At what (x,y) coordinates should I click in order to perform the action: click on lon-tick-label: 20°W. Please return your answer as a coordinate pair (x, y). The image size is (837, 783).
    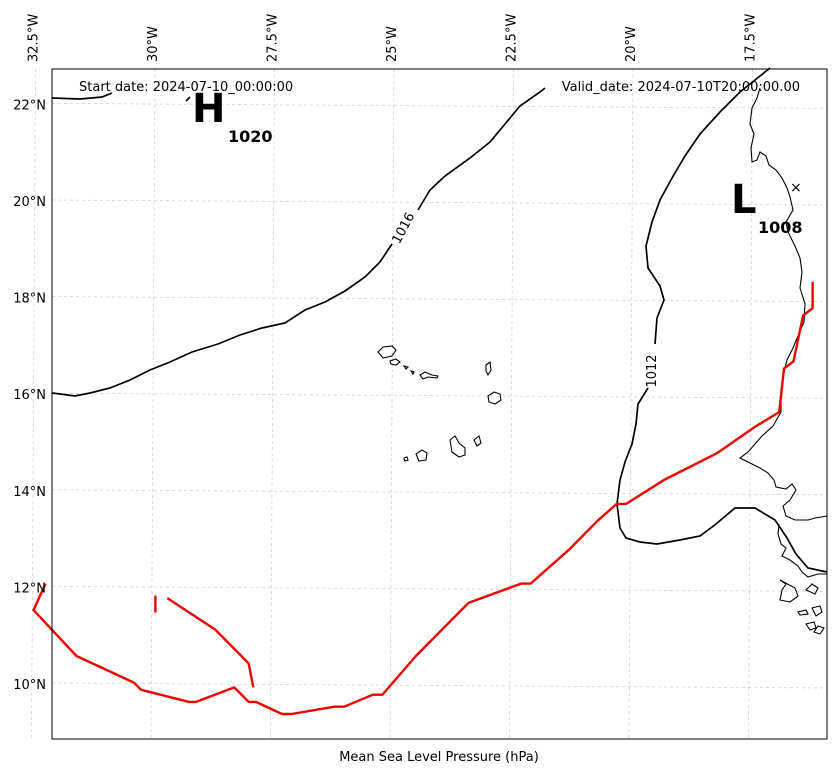
    Looking at the image, I should click on (631, 44).